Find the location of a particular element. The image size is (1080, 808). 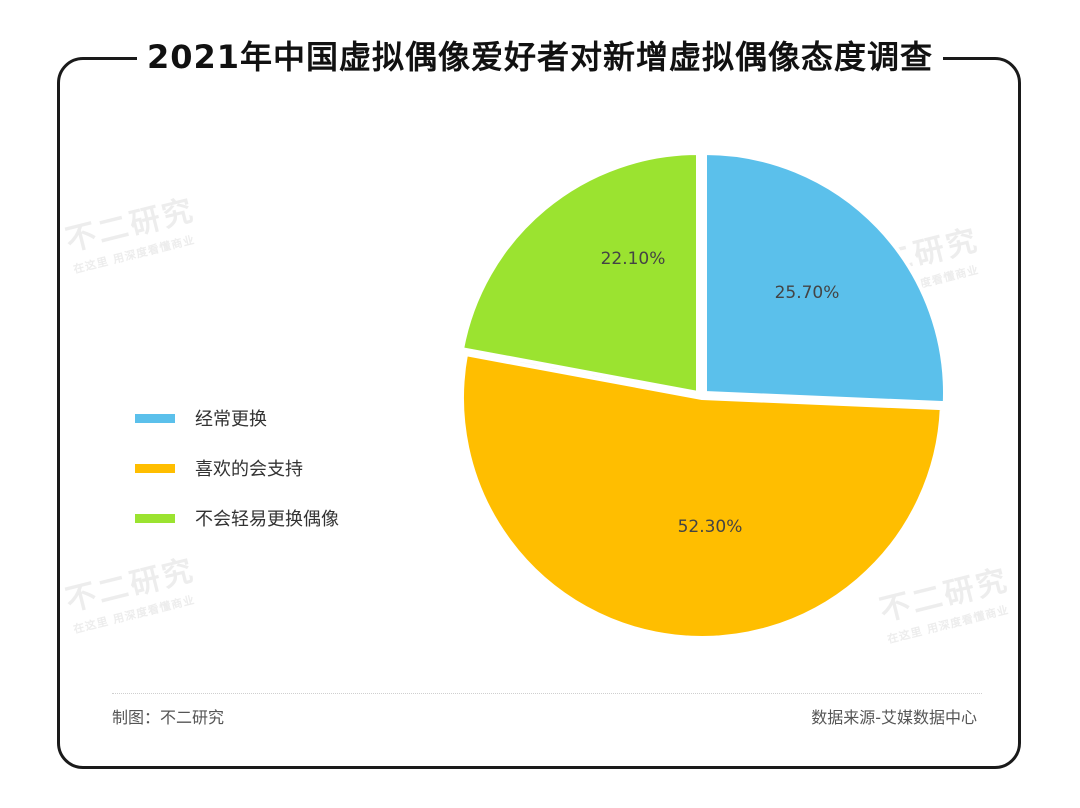

footer-source: 数据来源-艾媒数据中心 is located at coordinates (894, 717).